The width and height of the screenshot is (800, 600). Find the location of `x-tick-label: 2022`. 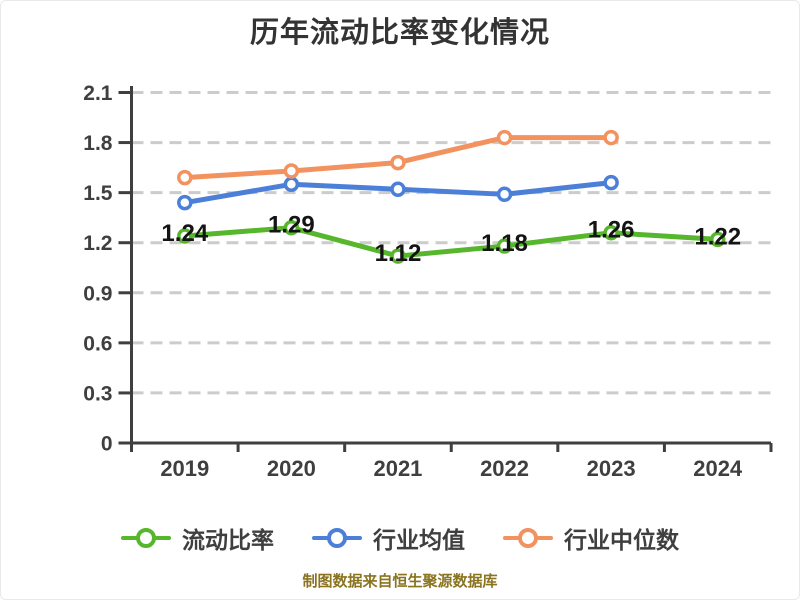

x-tick-label: 2022 is located at coordinates (504, 468).